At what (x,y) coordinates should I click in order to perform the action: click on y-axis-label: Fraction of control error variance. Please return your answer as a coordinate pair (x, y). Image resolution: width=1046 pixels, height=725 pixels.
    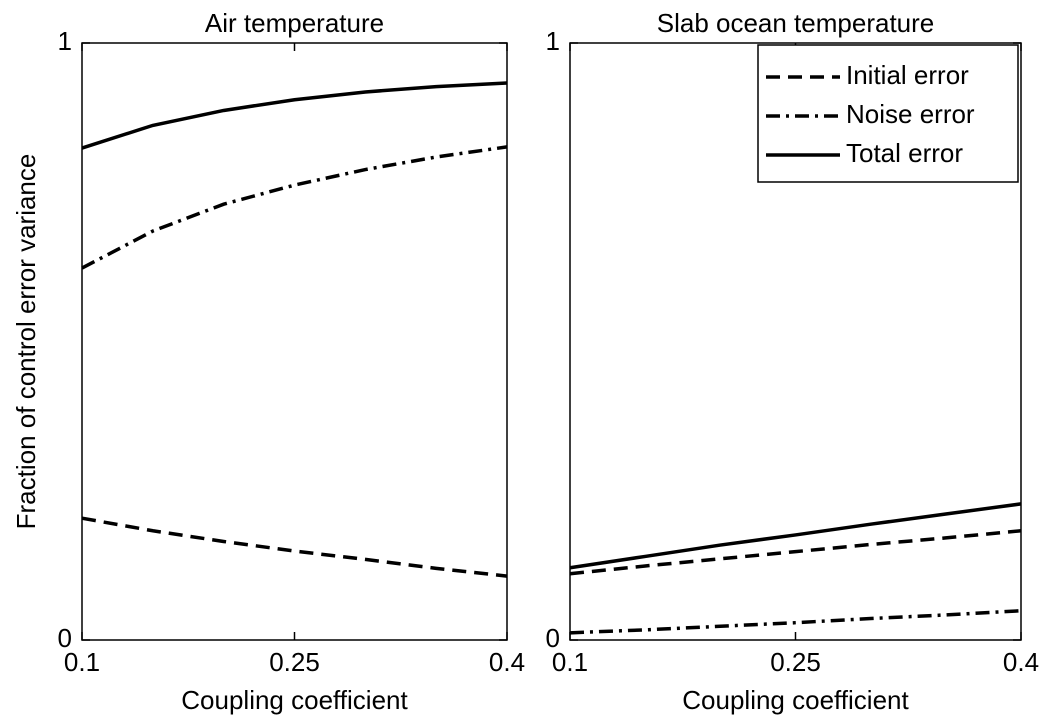
    Looking at the image, I should click on (26, 342).